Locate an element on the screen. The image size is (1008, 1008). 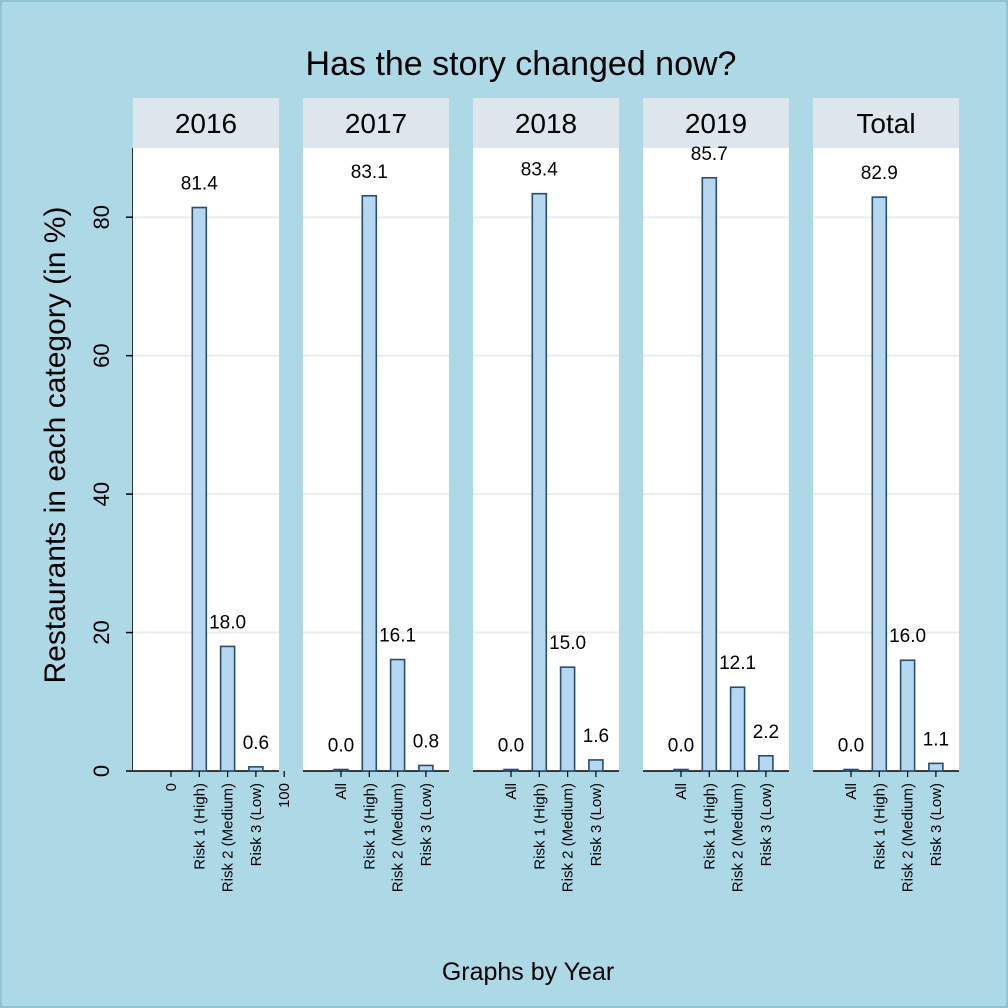
graphs-by-note: Graphs by Year is located at coordinates (528, 972).